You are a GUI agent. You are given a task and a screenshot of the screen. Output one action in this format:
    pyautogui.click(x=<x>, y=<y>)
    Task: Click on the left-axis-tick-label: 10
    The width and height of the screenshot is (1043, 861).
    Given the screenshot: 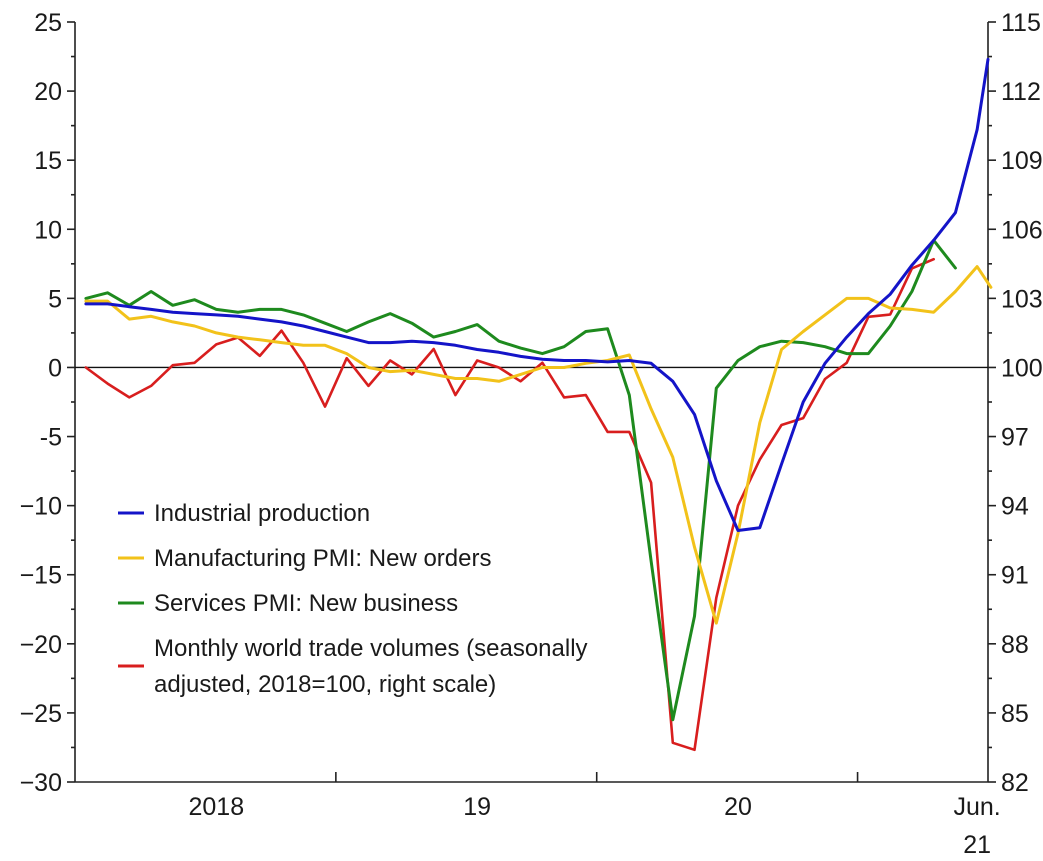 What is the action you would take?
    pyautogui.click(x=48, y=230)
    